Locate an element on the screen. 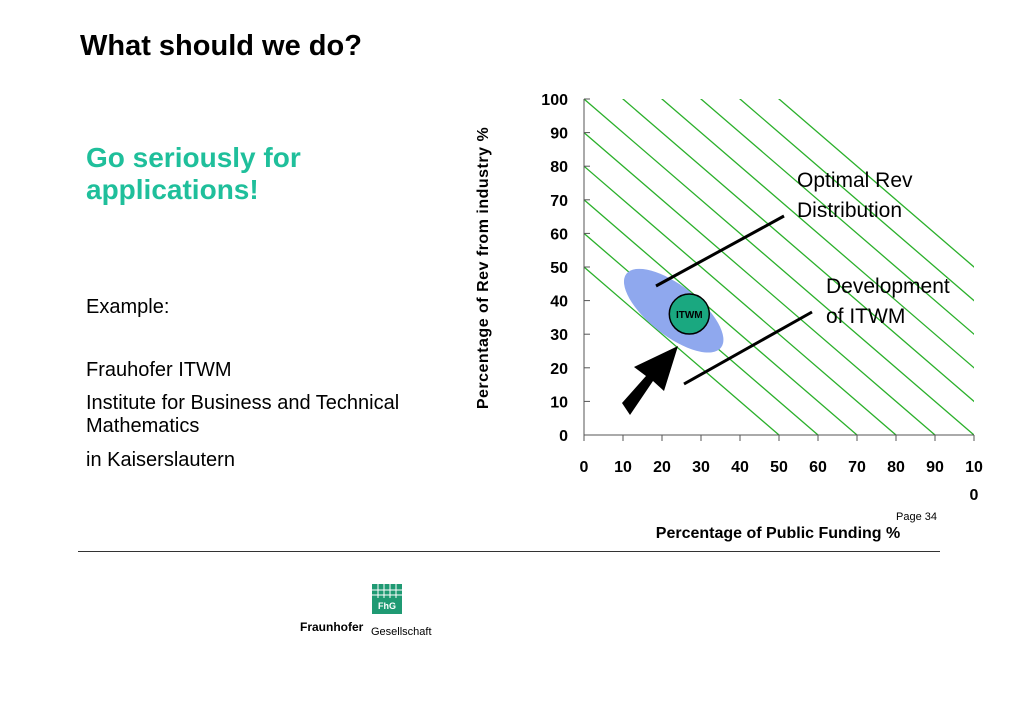  y-tick-label: 10 is located at coordinates (559, 402).